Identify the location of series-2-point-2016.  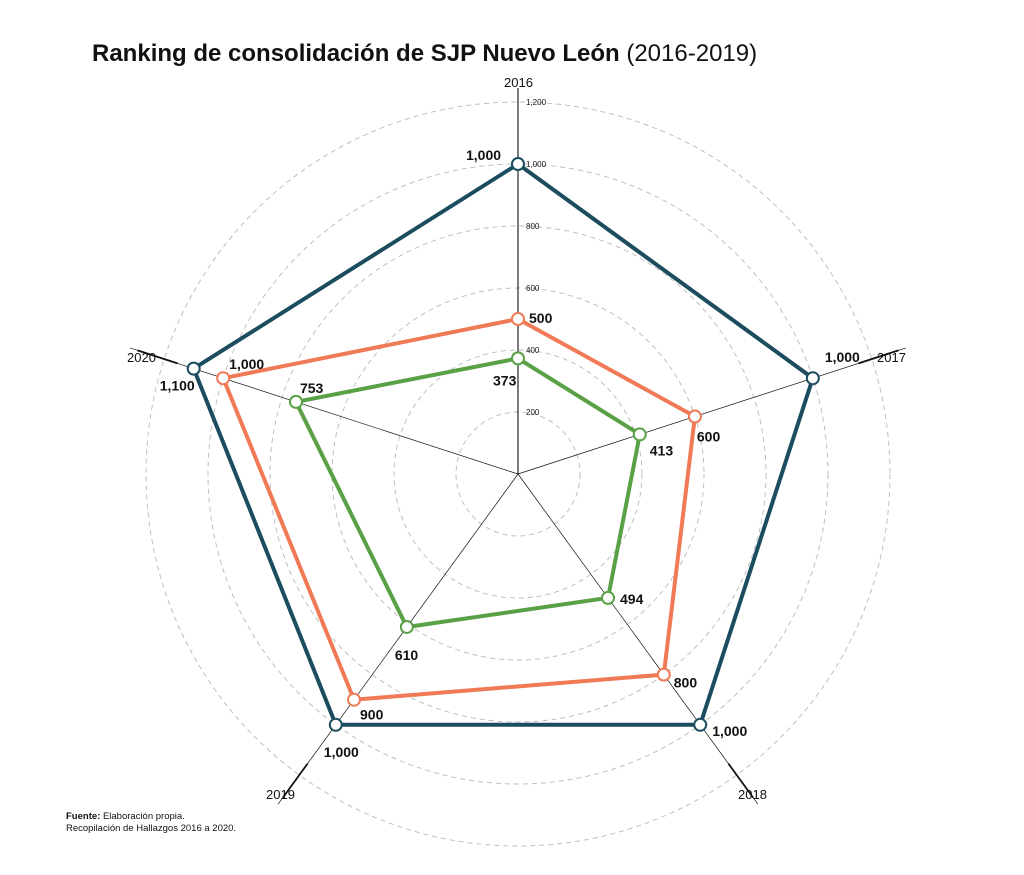
(518, 319).